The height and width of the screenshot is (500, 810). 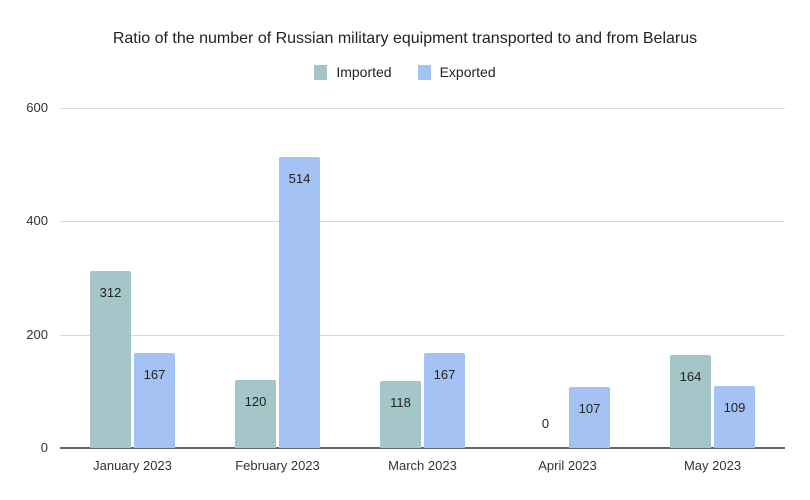 I want to click on legend-item-imported: Imported, so click(x=353, y=72).